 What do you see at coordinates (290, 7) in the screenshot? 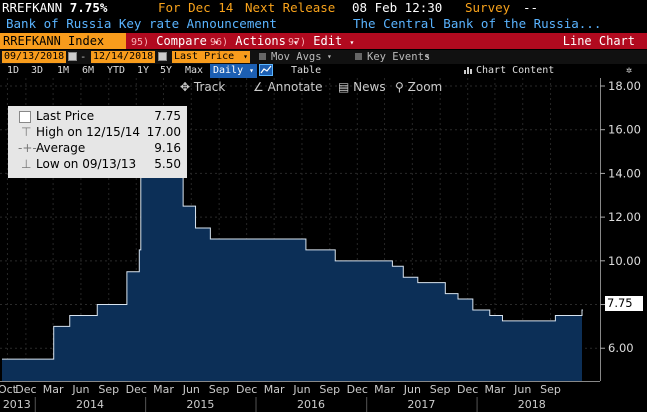
I see `next-release-label: Next Release` at bounding box center [290, 7].